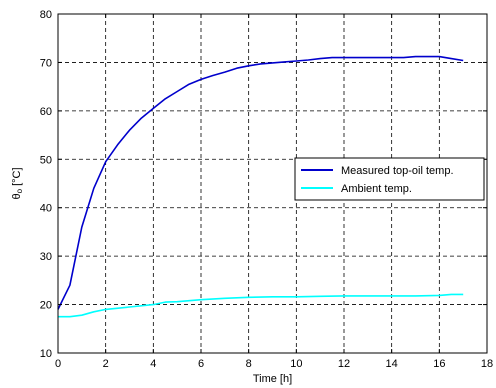  What do you see at coordinates (397, 171) in the screenshot?
I see `legend-label-measured: Measured top-oil temp.` at bounding box center [397, 171].